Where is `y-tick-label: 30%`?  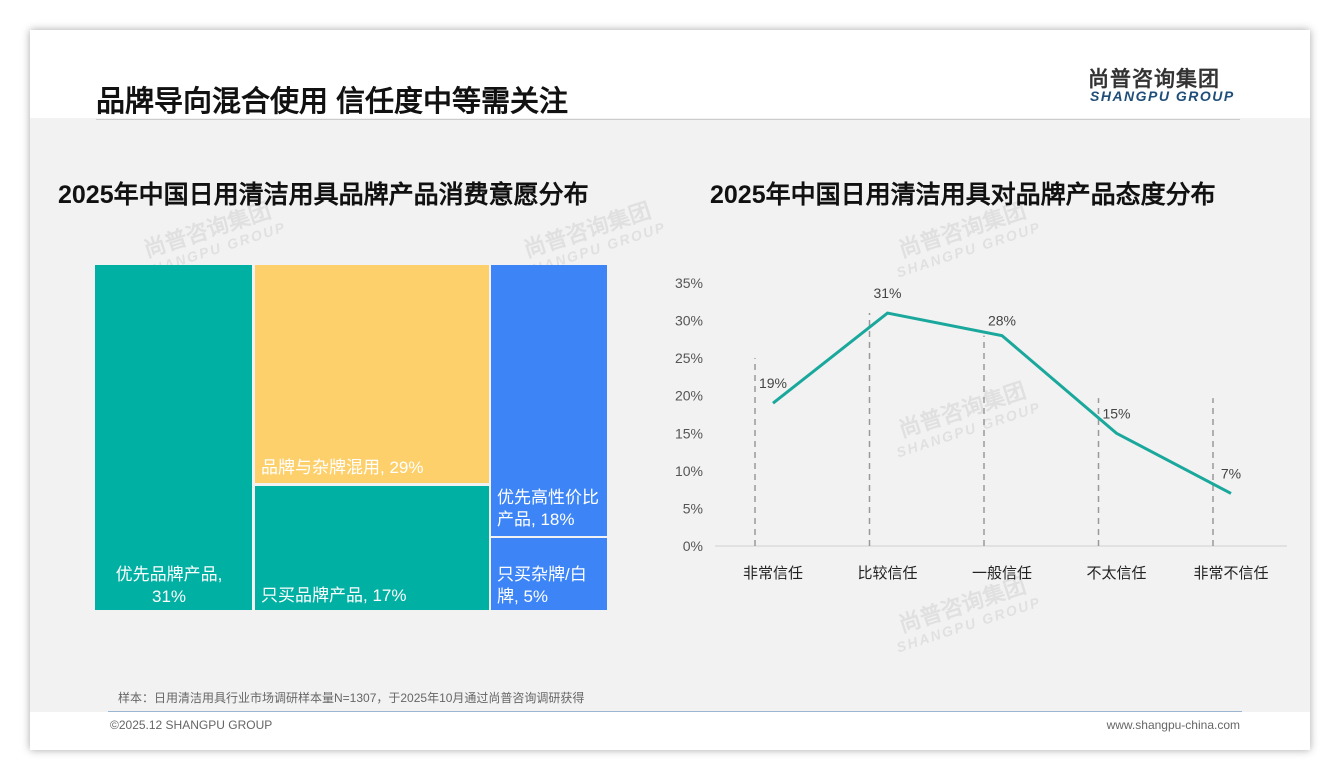
y-tick-label: 30% is located at coordinates (689, 321).